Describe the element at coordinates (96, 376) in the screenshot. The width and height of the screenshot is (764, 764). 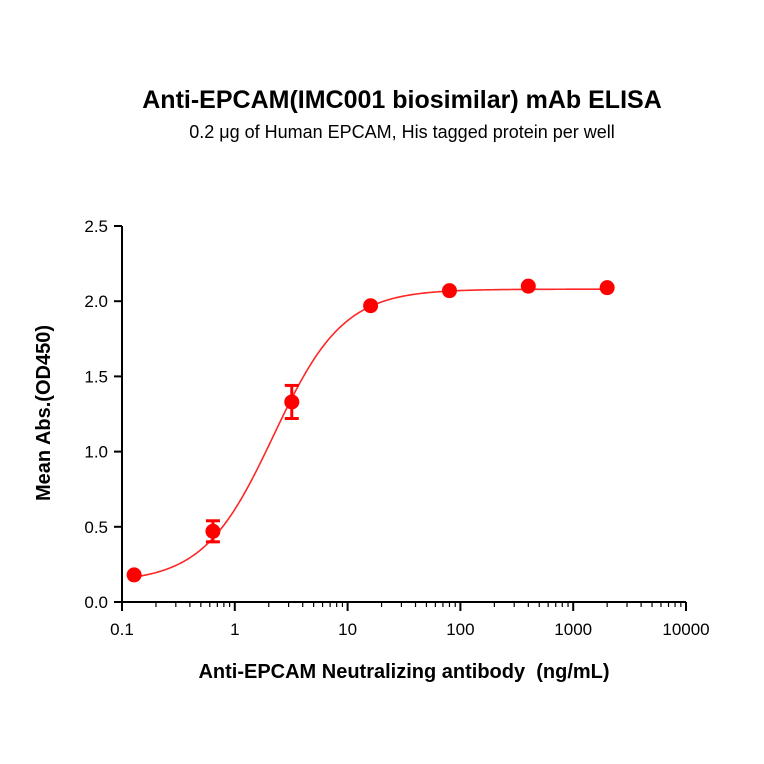
I see `y-tick-label: 1.5` at that location.